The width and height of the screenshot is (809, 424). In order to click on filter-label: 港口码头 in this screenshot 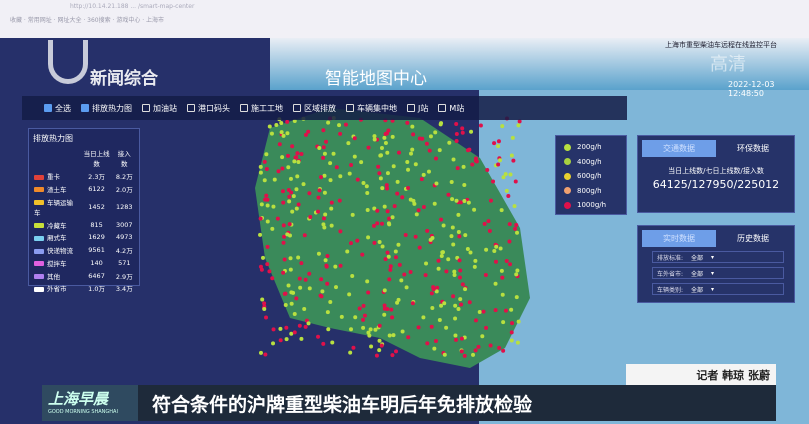, I will do `click(214, 108)`.